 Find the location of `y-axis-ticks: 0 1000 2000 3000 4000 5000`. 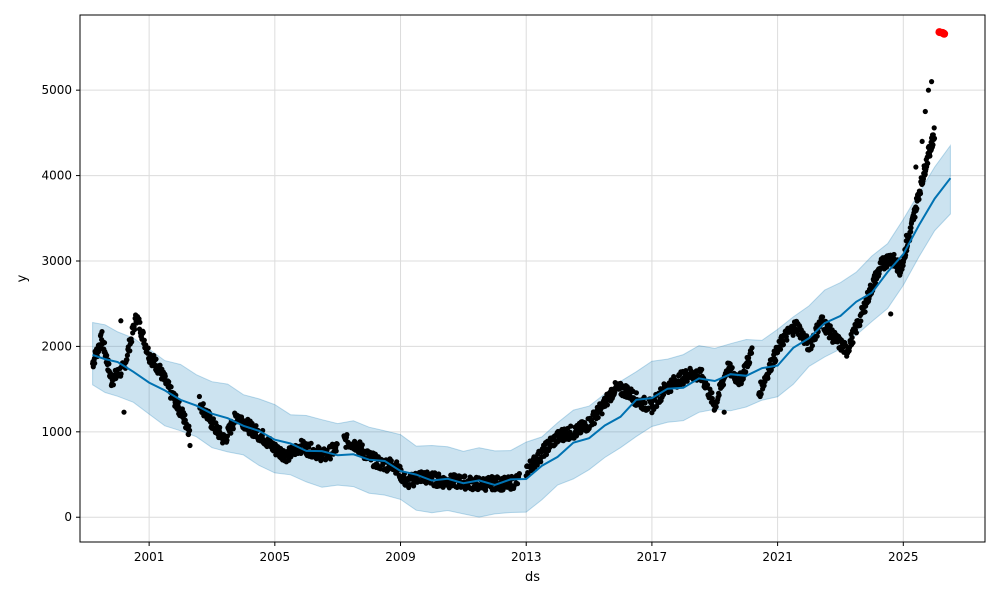

y-axis-ticks: 0 1000 2000 3000 4000 5000 is located at coordinates (60, 303).